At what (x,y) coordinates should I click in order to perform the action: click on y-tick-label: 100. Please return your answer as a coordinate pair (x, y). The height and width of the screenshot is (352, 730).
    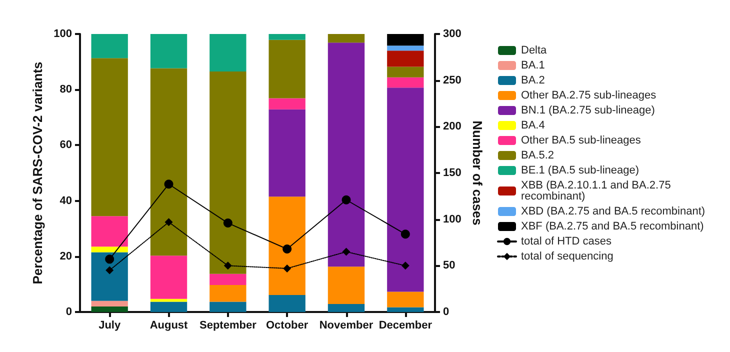
    Looking at the image, I should click on (63, 34).